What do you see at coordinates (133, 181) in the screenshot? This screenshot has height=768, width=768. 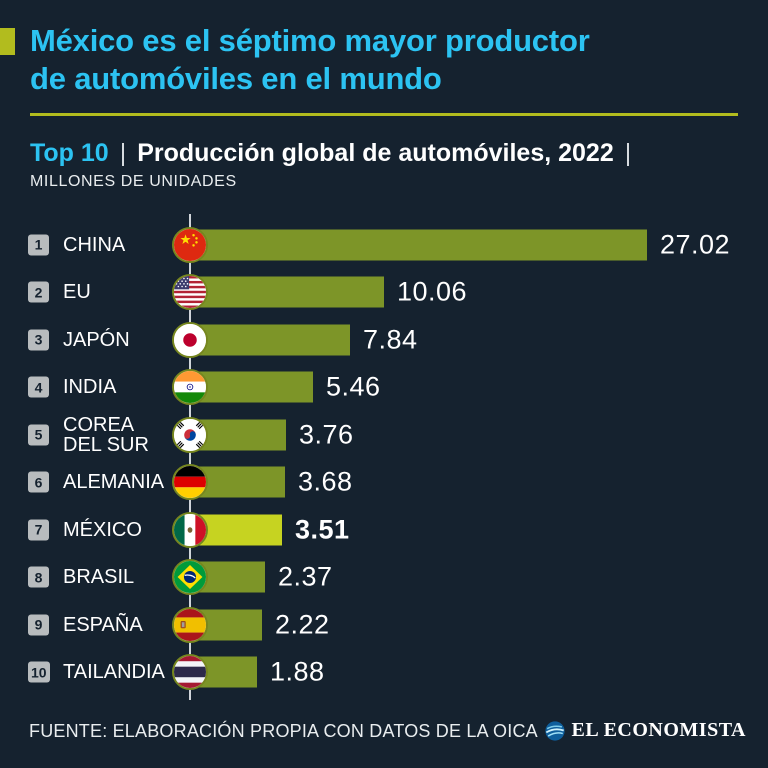 I see `units-label: MILLONES DE UNIDADES` at bounding box center [133, 181].